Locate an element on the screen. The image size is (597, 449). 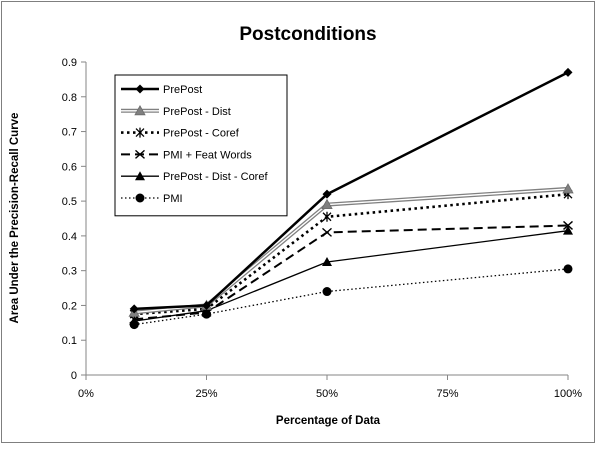
y-tick-label: 0.4 is located at coordinates (69, 237).